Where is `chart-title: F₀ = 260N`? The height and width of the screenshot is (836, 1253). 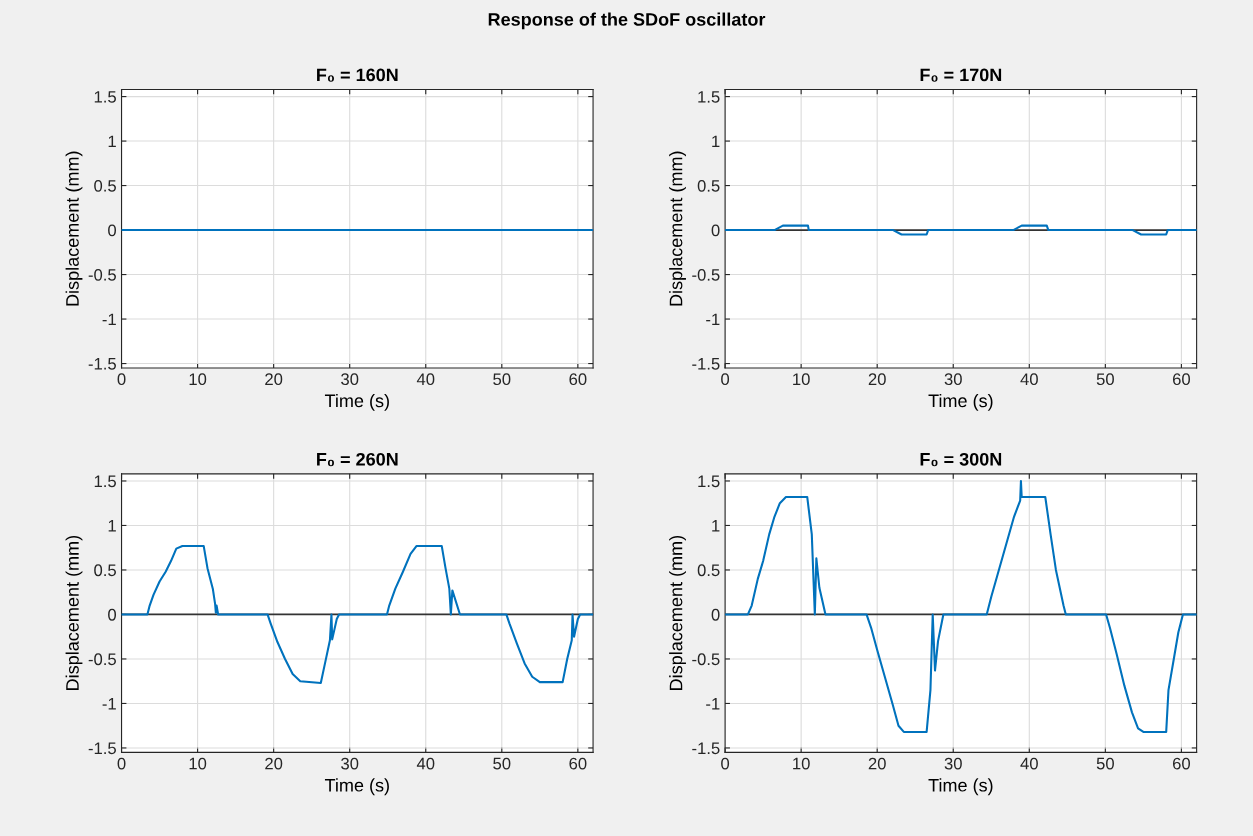 chart-title: F₀ = 260N is located at coordinates (357, 459).